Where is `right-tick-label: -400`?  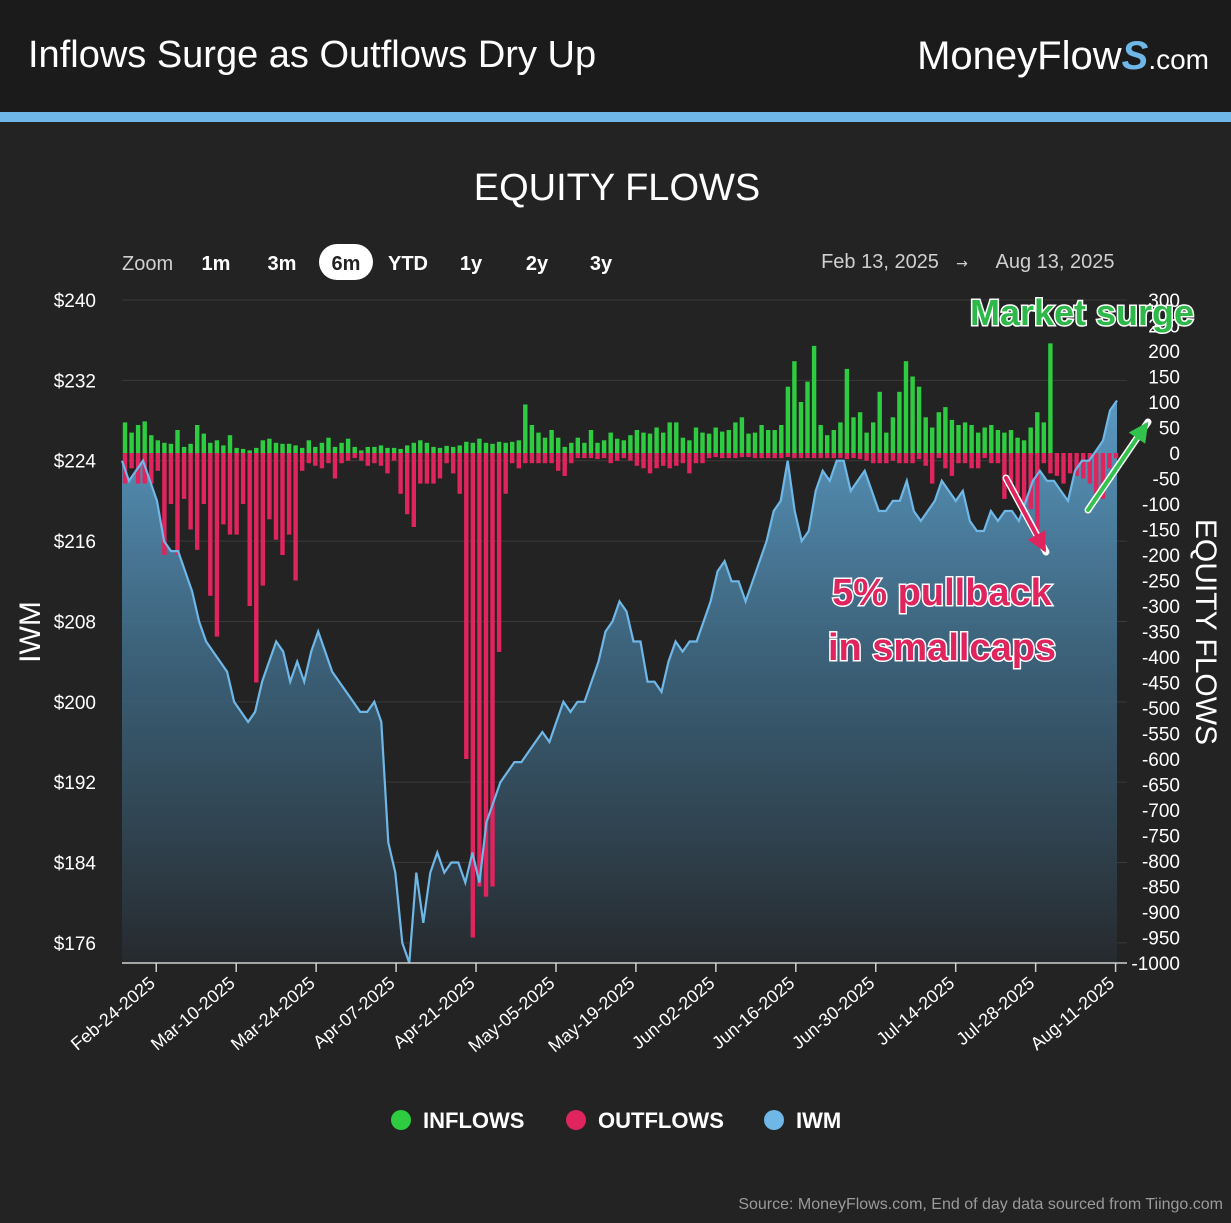
right-tick-label: -400 is located at coordinates (1161, 658).